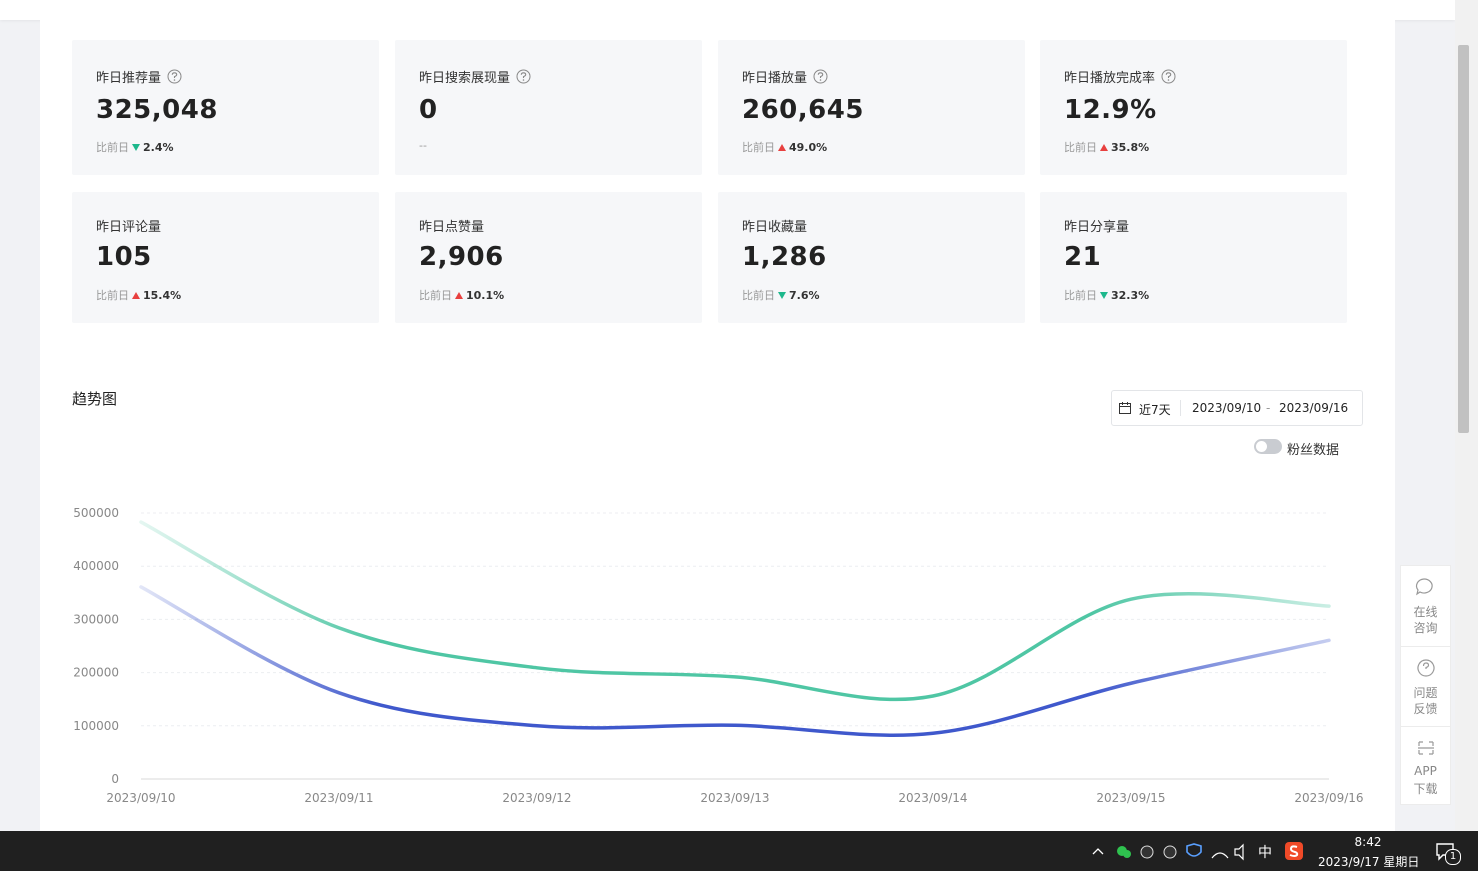 The height and width of the screenshot is (871, 1478). I want to click on change-value: 32.3%, so click(1130, 295).